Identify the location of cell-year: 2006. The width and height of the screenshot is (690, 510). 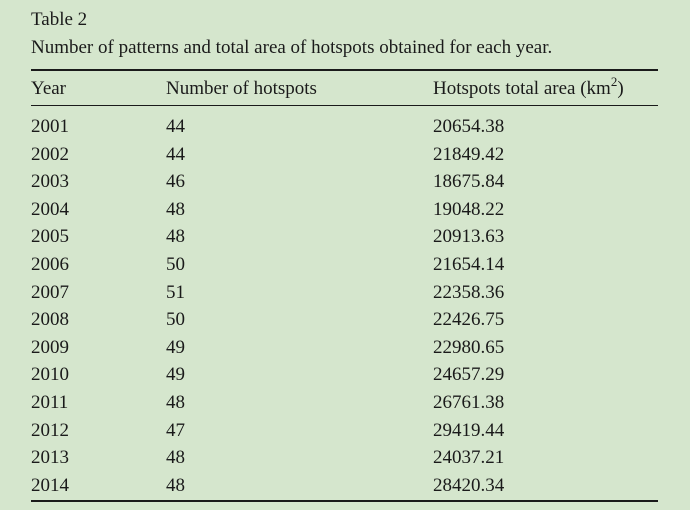
(50, 264).